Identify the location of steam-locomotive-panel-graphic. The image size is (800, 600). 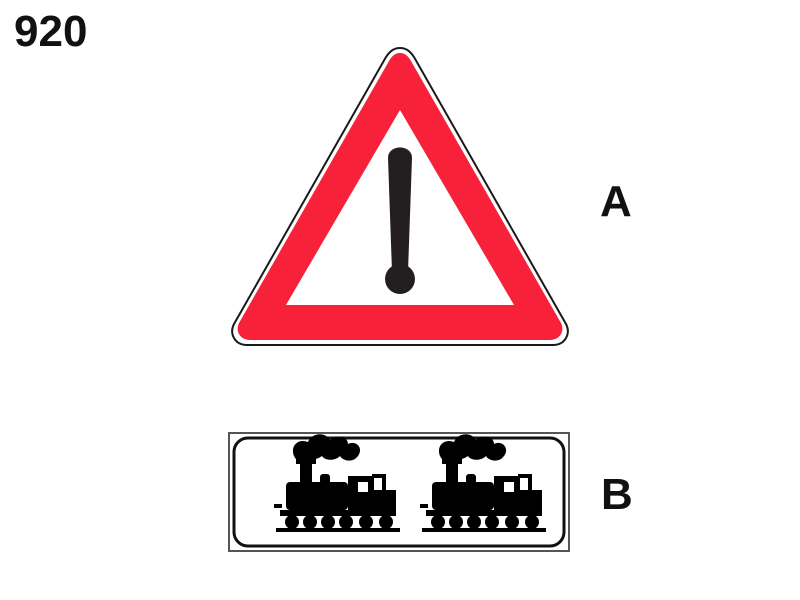
(399, 492).